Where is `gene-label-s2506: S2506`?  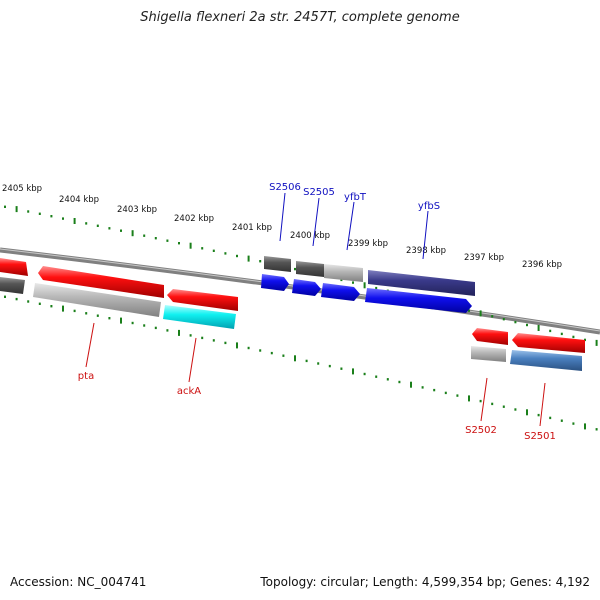 gene-label-s2506: S2506 is located at coordinates (285, 187).